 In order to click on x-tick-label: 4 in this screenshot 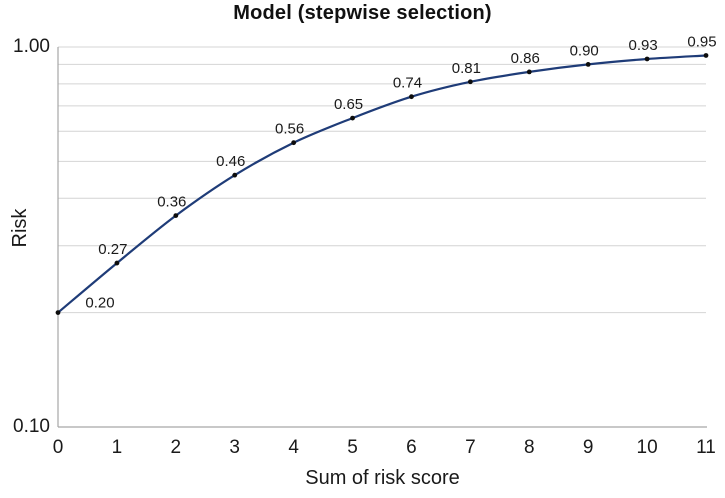, I will do `click(293, 447)`.